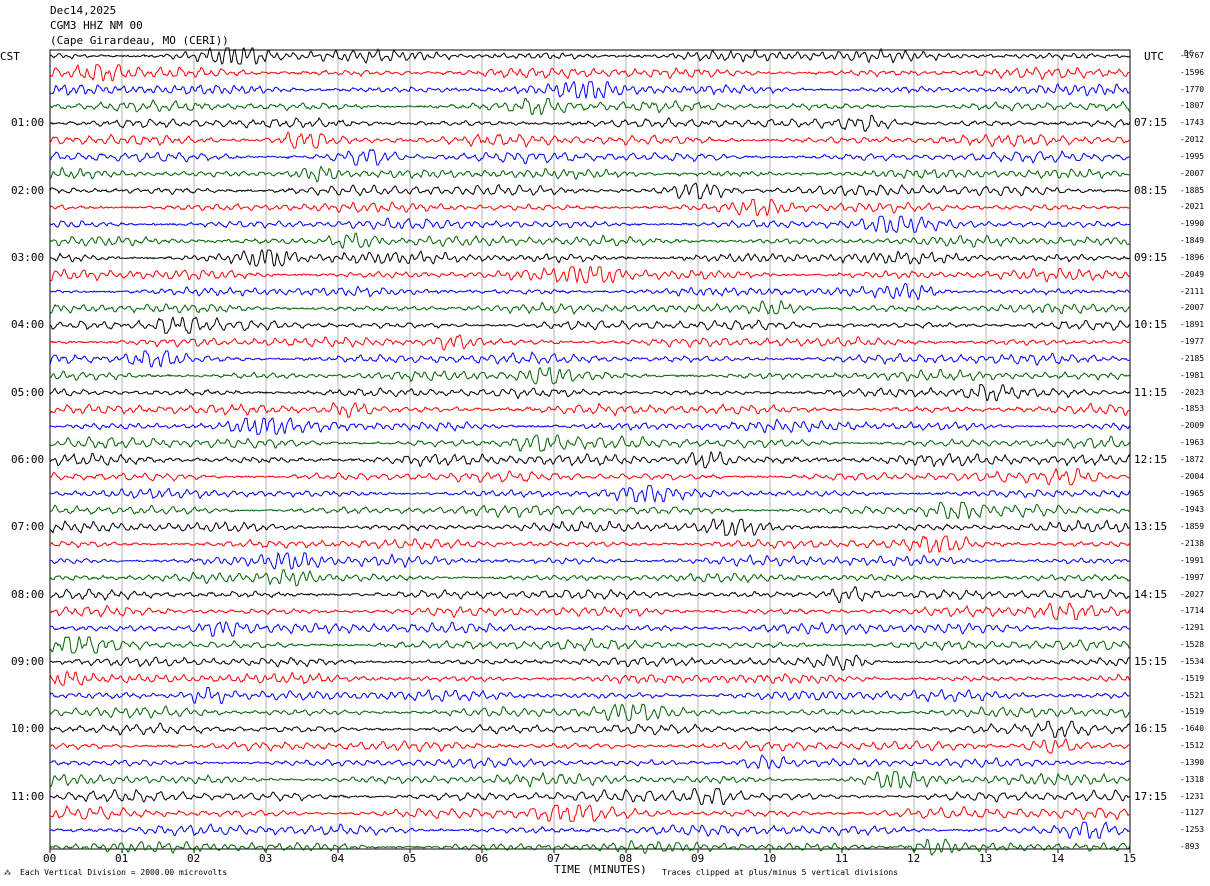  What do you see at coordinates (10, 56) in the screenshot?
I see `left-timezone-label: CST` at bounding box center [10, 56].